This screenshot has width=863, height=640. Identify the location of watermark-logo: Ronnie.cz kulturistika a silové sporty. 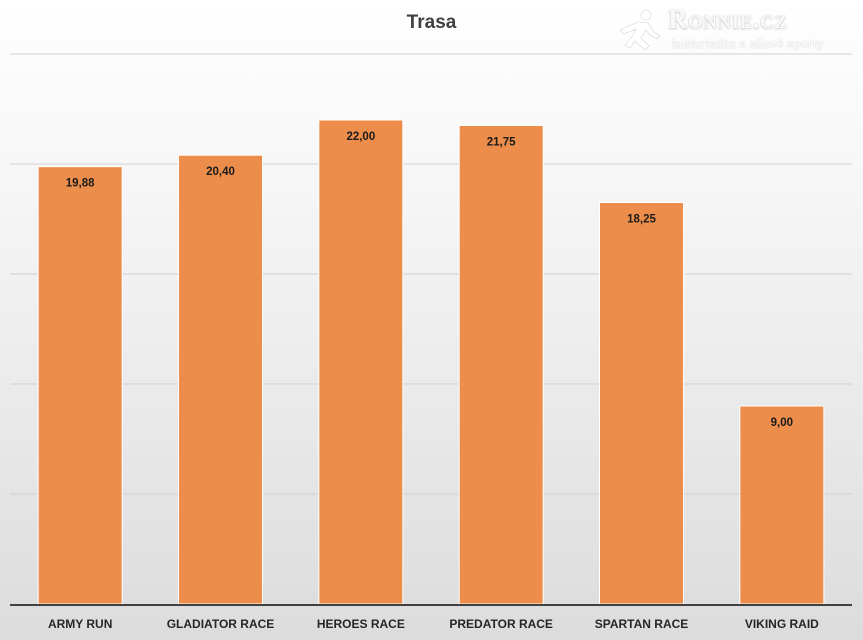
(733, 32).